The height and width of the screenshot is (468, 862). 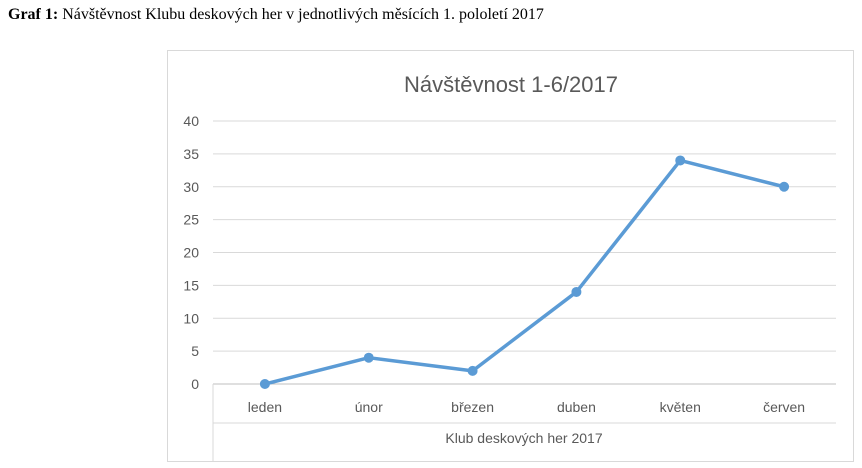 I want to click on data-point-leden, so click(x=264, y=384).